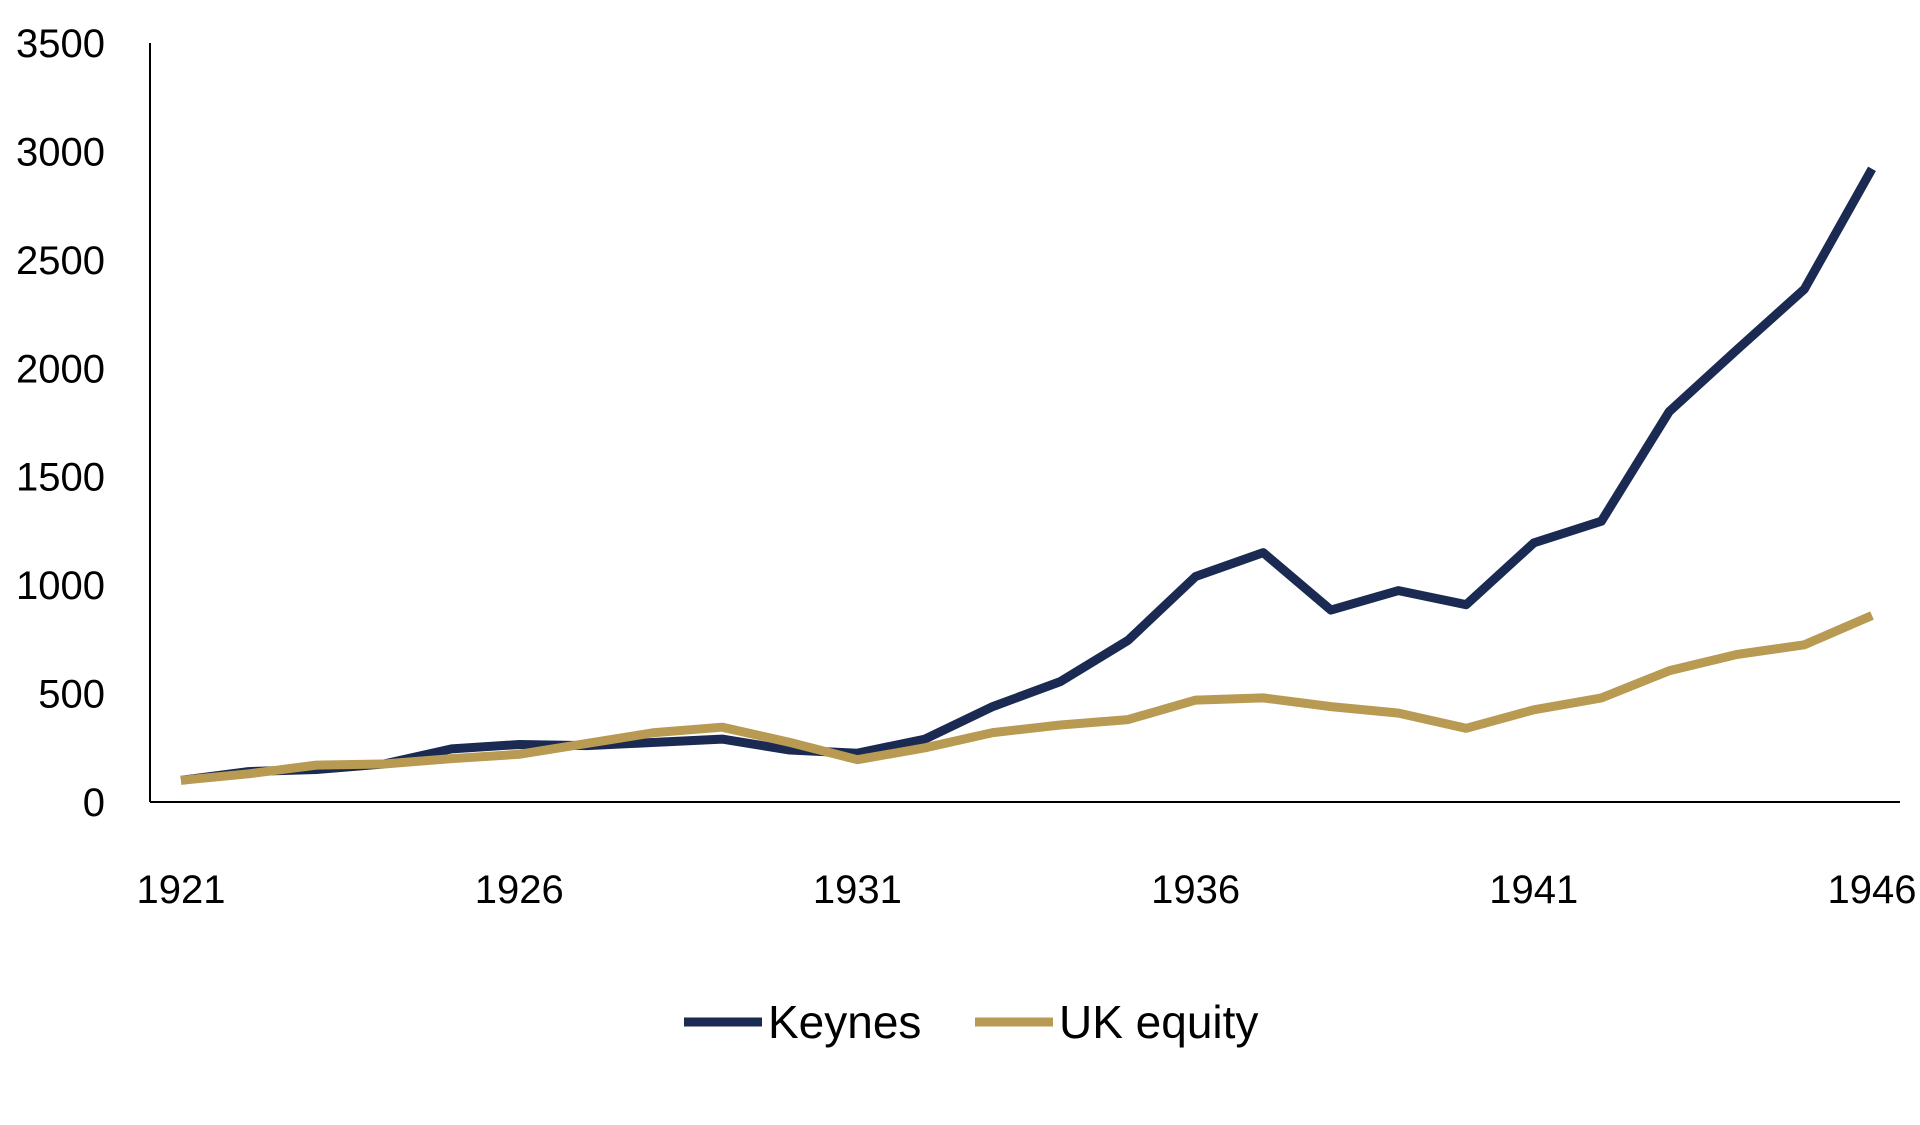  I want to click on y-tick-label: 1000, so click(60, 586).